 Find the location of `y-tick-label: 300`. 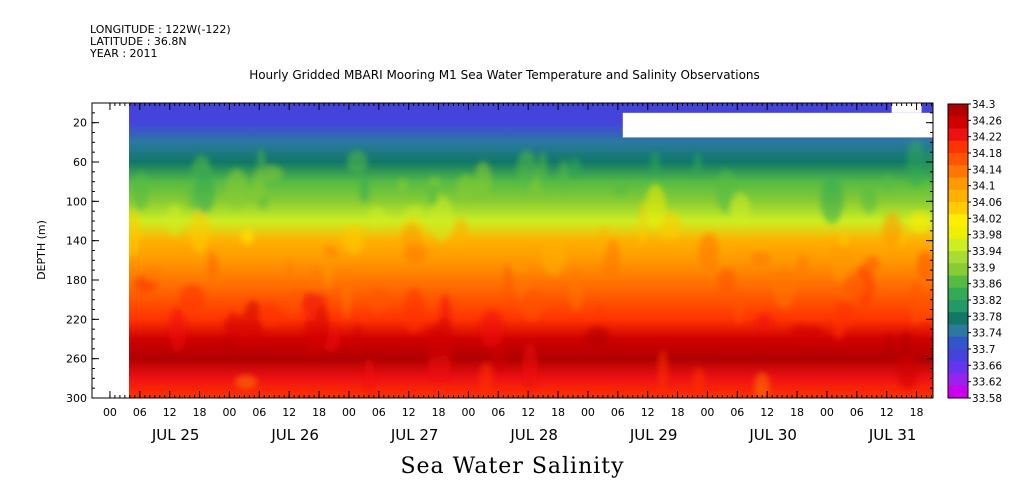

y-tick-label: 300 is located at coordinates (76, 398).